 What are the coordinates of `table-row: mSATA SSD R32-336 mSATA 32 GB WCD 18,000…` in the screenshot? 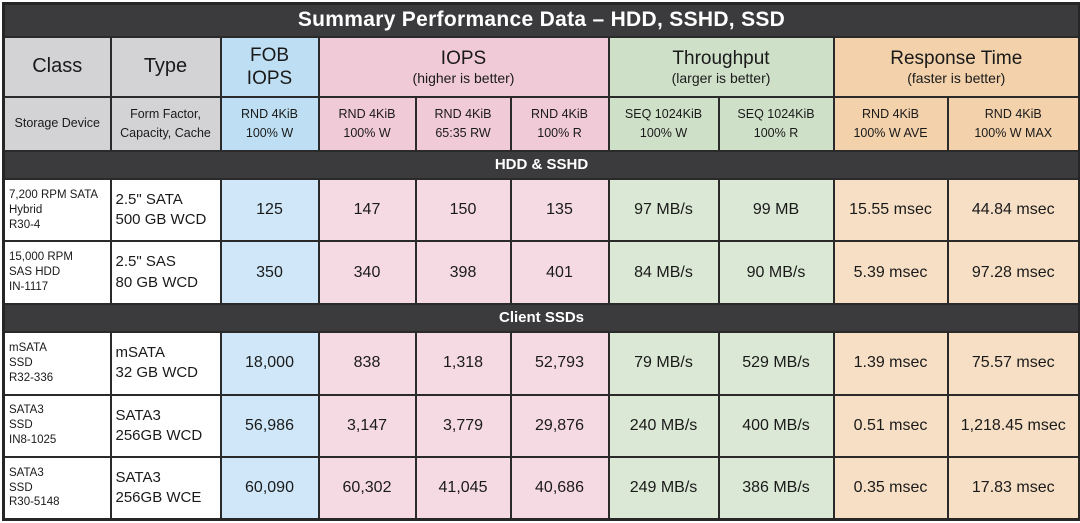 It's located at (541, 363).